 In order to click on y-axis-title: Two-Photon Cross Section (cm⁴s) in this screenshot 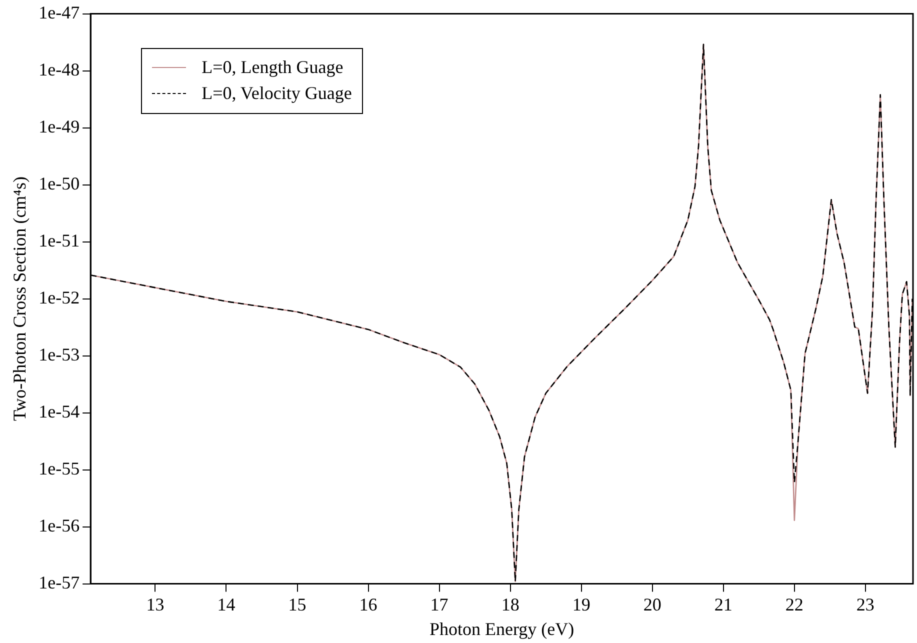, I will do `click(20, 299)`.